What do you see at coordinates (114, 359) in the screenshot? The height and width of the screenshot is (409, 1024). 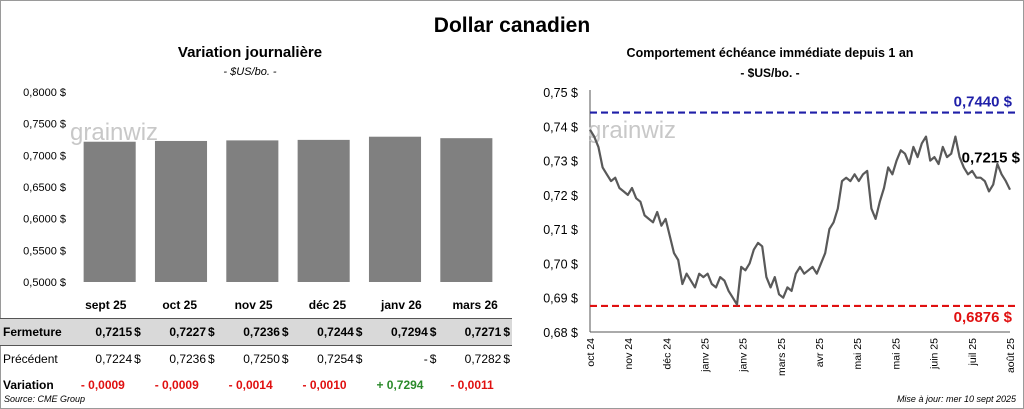 I see `cell-value: 0,7224` at bounding box center [114, 359].